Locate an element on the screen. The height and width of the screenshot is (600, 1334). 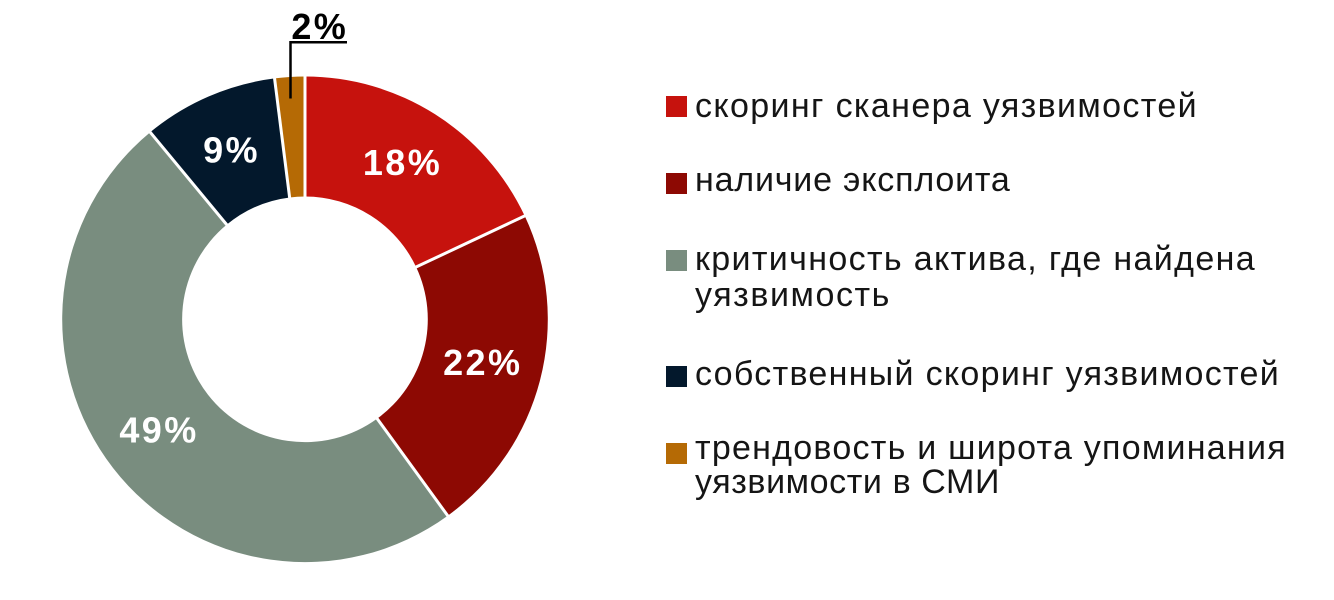
svg-text: 18% is located at coordinates (402, 162).